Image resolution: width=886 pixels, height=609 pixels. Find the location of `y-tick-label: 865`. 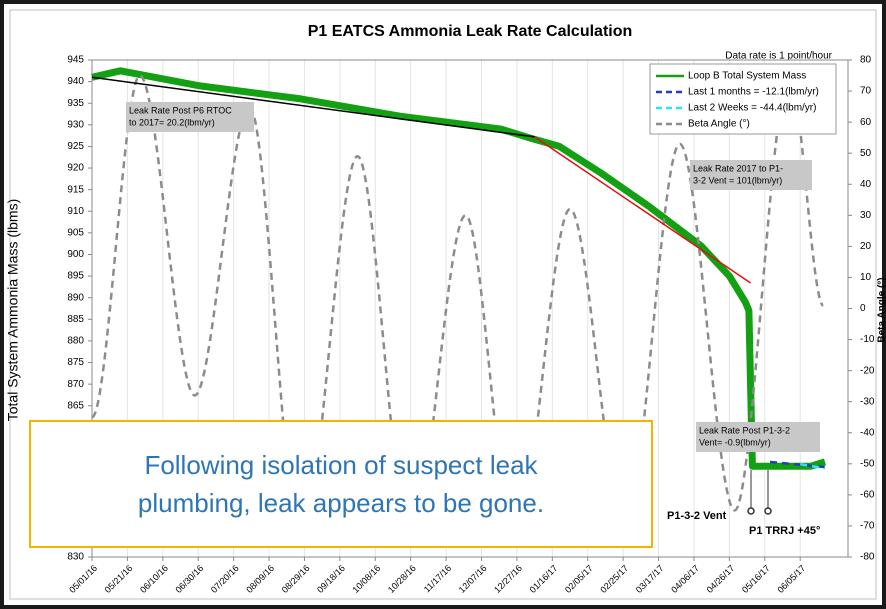

y-tick-label: 865 is located at coordinates (75, 405).